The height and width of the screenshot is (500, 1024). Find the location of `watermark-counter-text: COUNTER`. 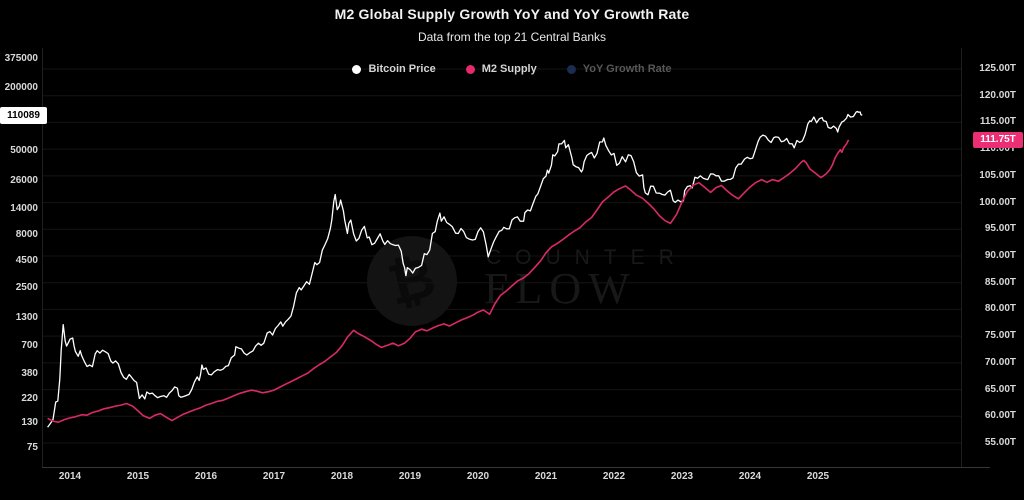

watermark-counter-text: COUNTER is located at coordinates (587, 257).